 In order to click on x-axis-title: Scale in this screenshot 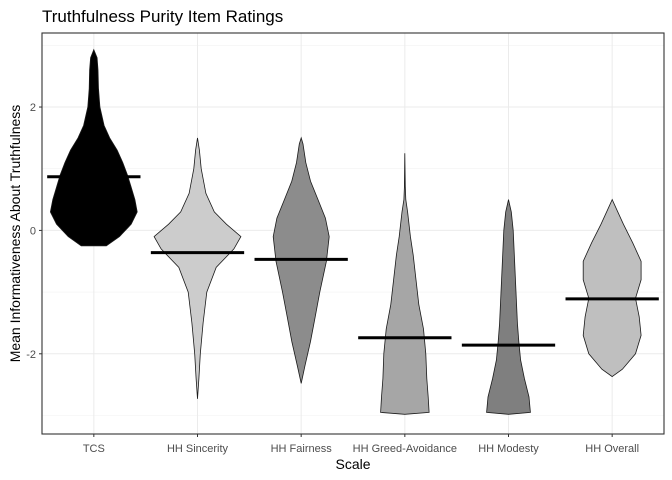, I will do `click(352, 464)`.